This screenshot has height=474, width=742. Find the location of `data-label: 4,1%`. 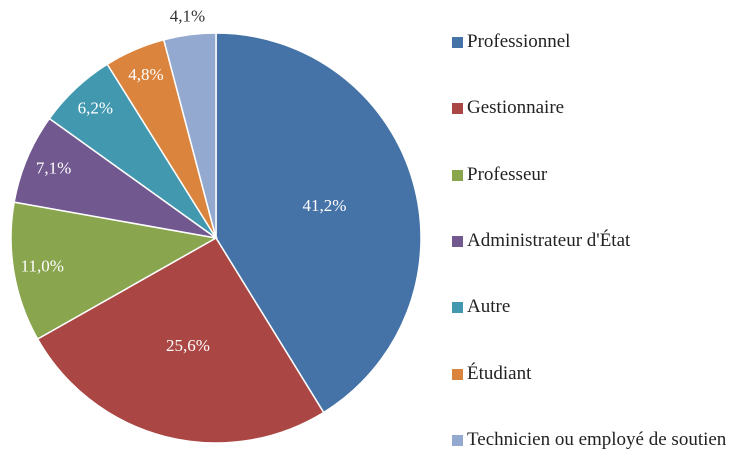

data-label: 4,1% is located at coordinates (187, 16).